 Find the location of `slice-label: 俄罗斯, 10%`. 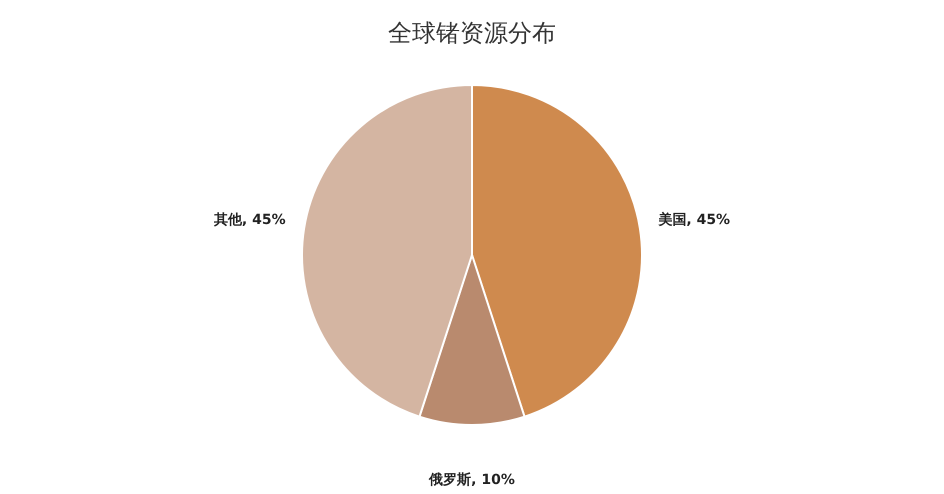

slice-label: 俄罗斯, 10% is located at coordinates (471, 480).